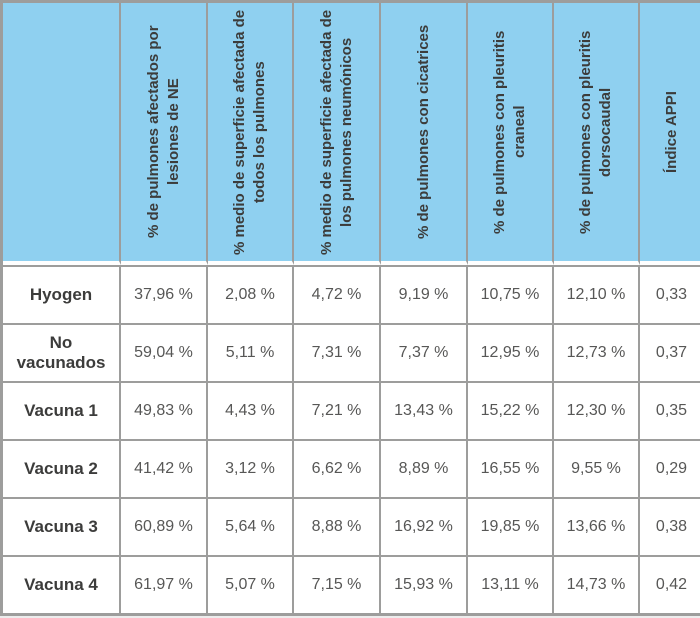 The width and height of the screenshot is (700, 618). I want to click on row-label: Vacuna 4, so click(62, 584).